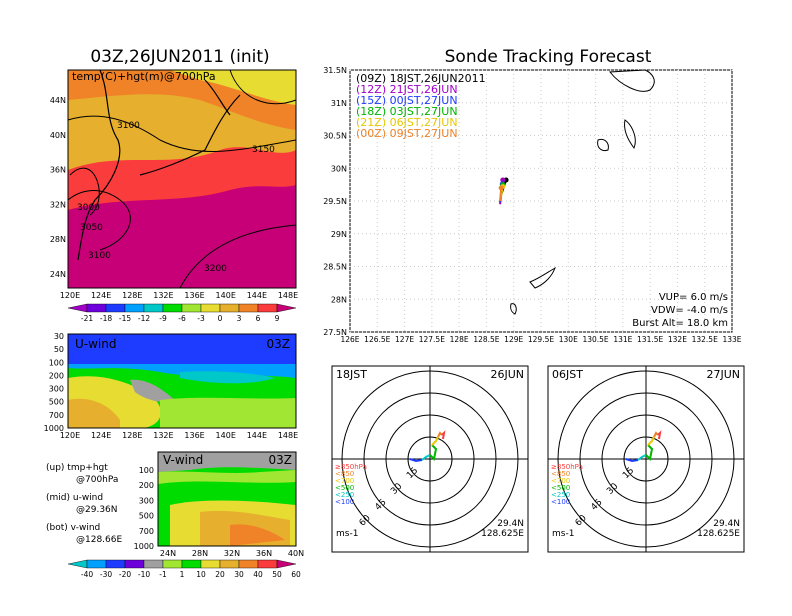 The image size is (792, 616). Describe the element at coordinates (257, 435) in the screenshot. I see `lon-tick-label: 144E` at that location.